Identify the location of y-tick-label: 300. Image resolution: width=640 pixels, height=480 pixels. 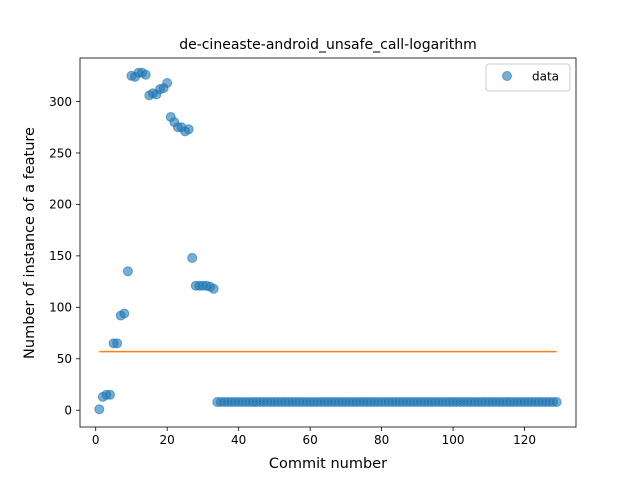
(60, 102).